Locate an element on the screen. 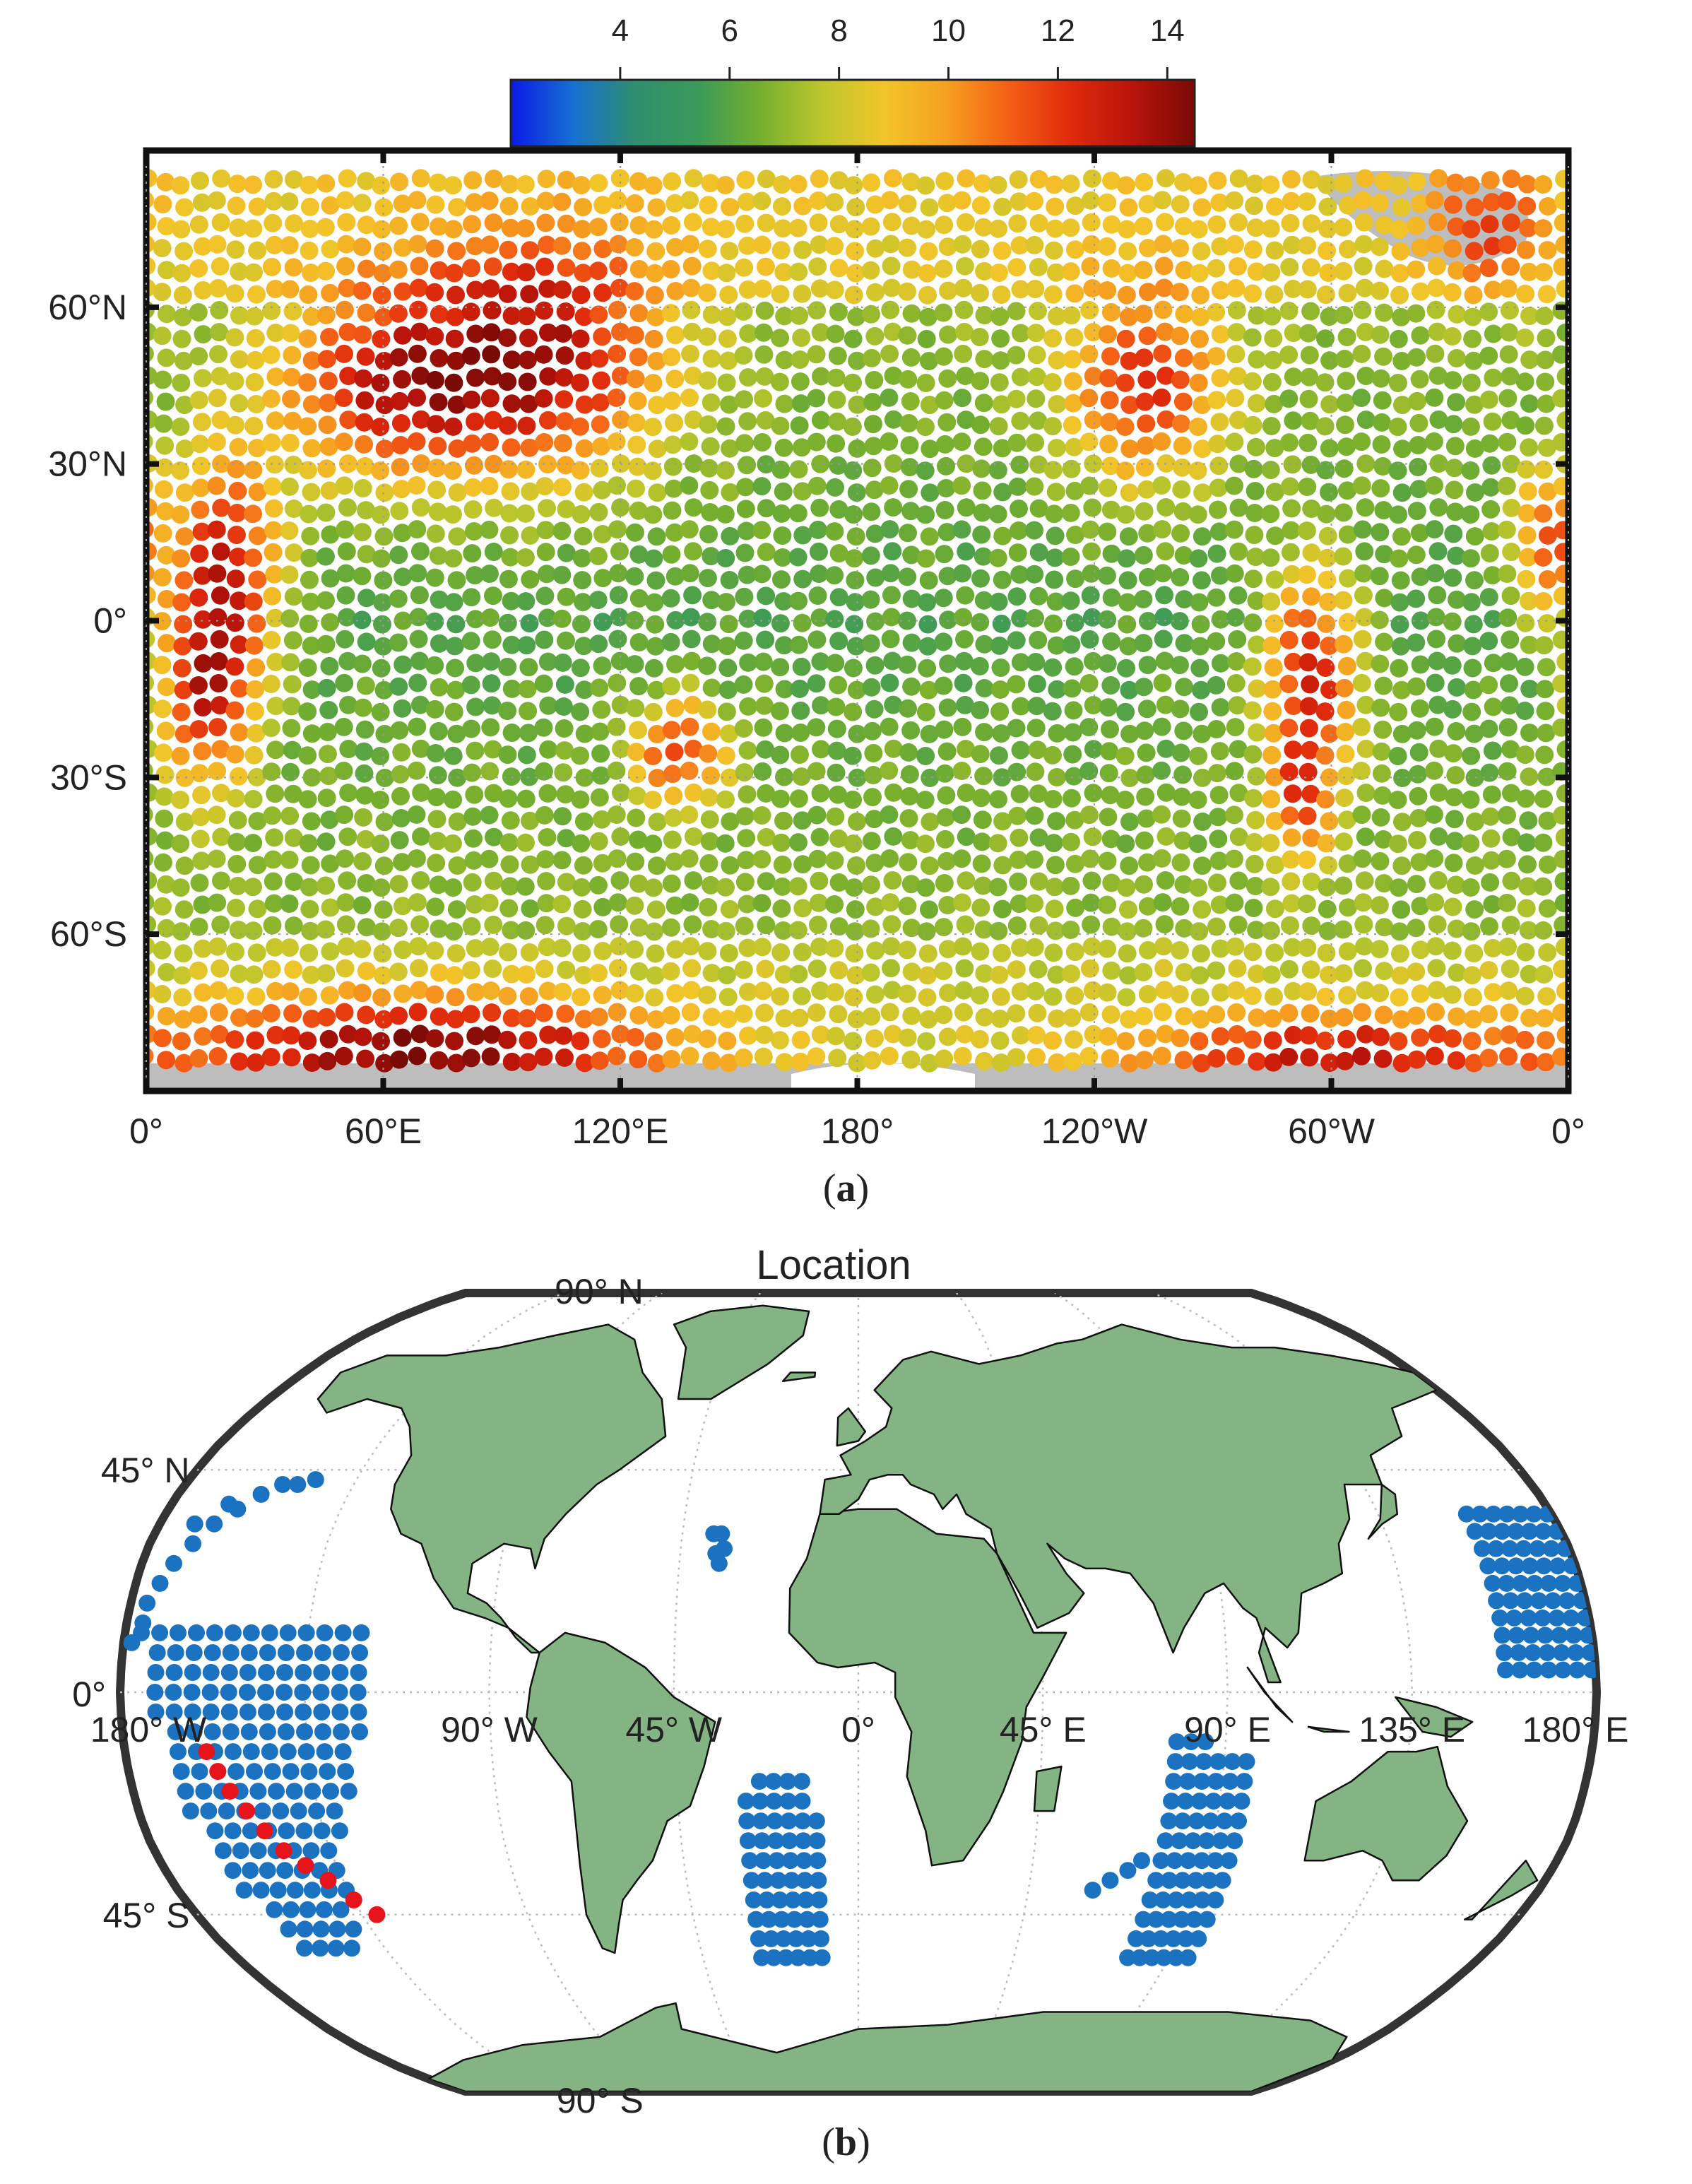 The width and height of the screenshot is (1692, 2184). x-tick-label: 180° is located at coordinates (857, 1131).